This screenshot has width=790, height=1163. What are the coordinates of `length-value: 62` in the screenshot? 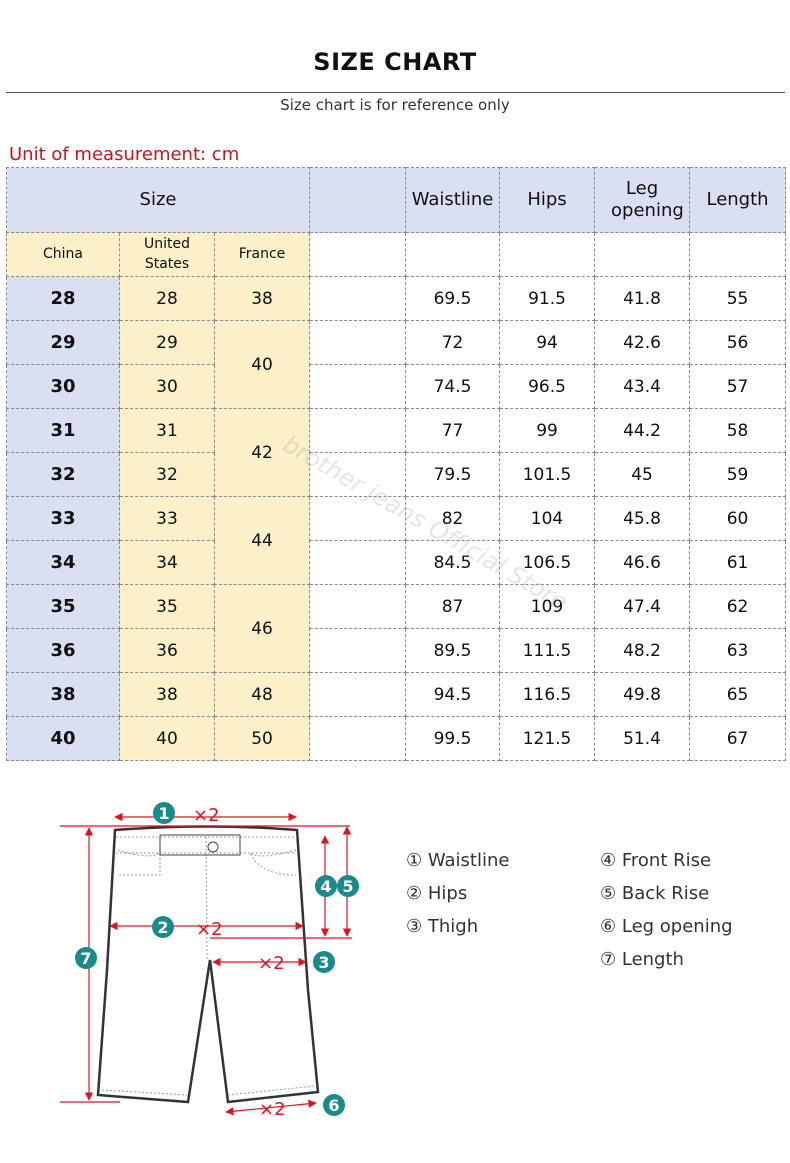 It's located at (738, 606).